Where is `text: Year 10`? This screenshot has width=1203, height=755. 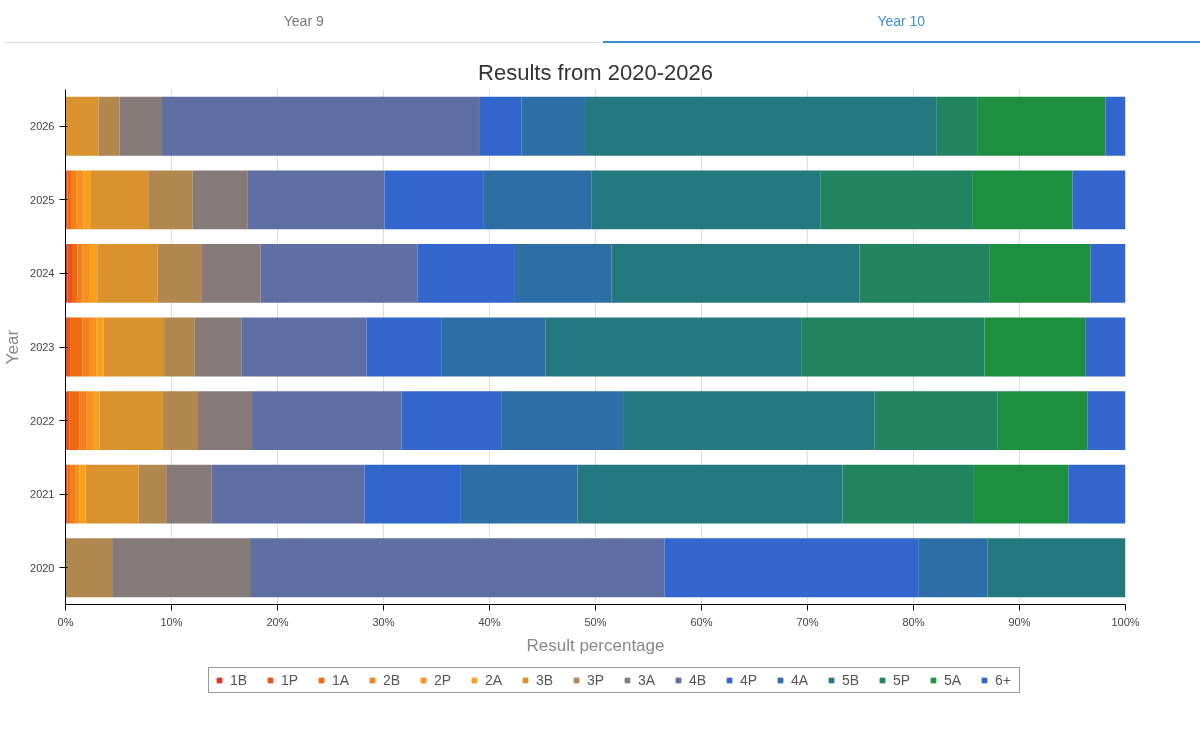 text: Year 10 is located at coordinates (901, 24).